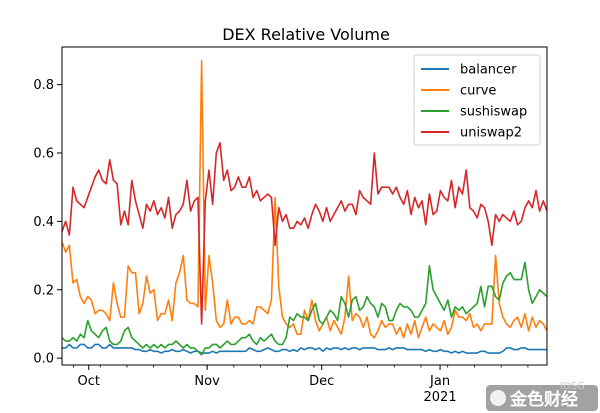 The height and width of the screenshot is (413, 600). I want to click on legend-label-sushiswap: sushiswap, so click(493, 112).